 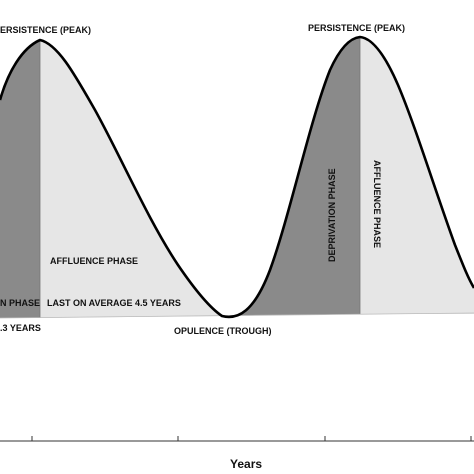 I want to click on trough-label: OPULENCE (TROUGH), so click(x=223, y=331).